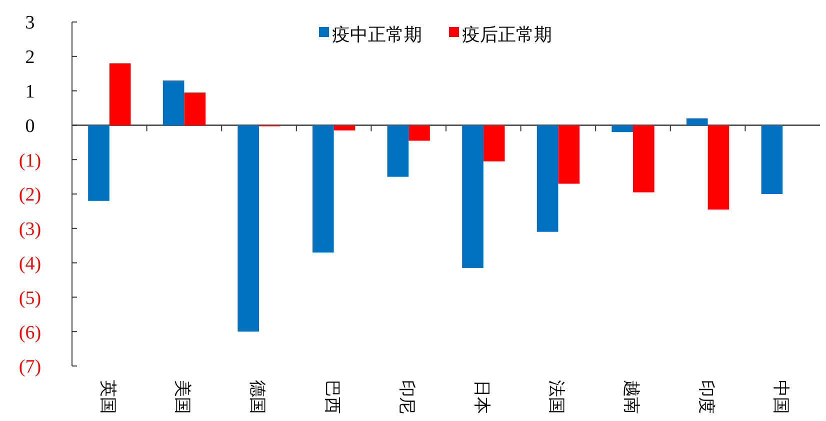 This screenshot has height=421, width=826. I want to click on y-tick-label: 1, so click(30, 91).